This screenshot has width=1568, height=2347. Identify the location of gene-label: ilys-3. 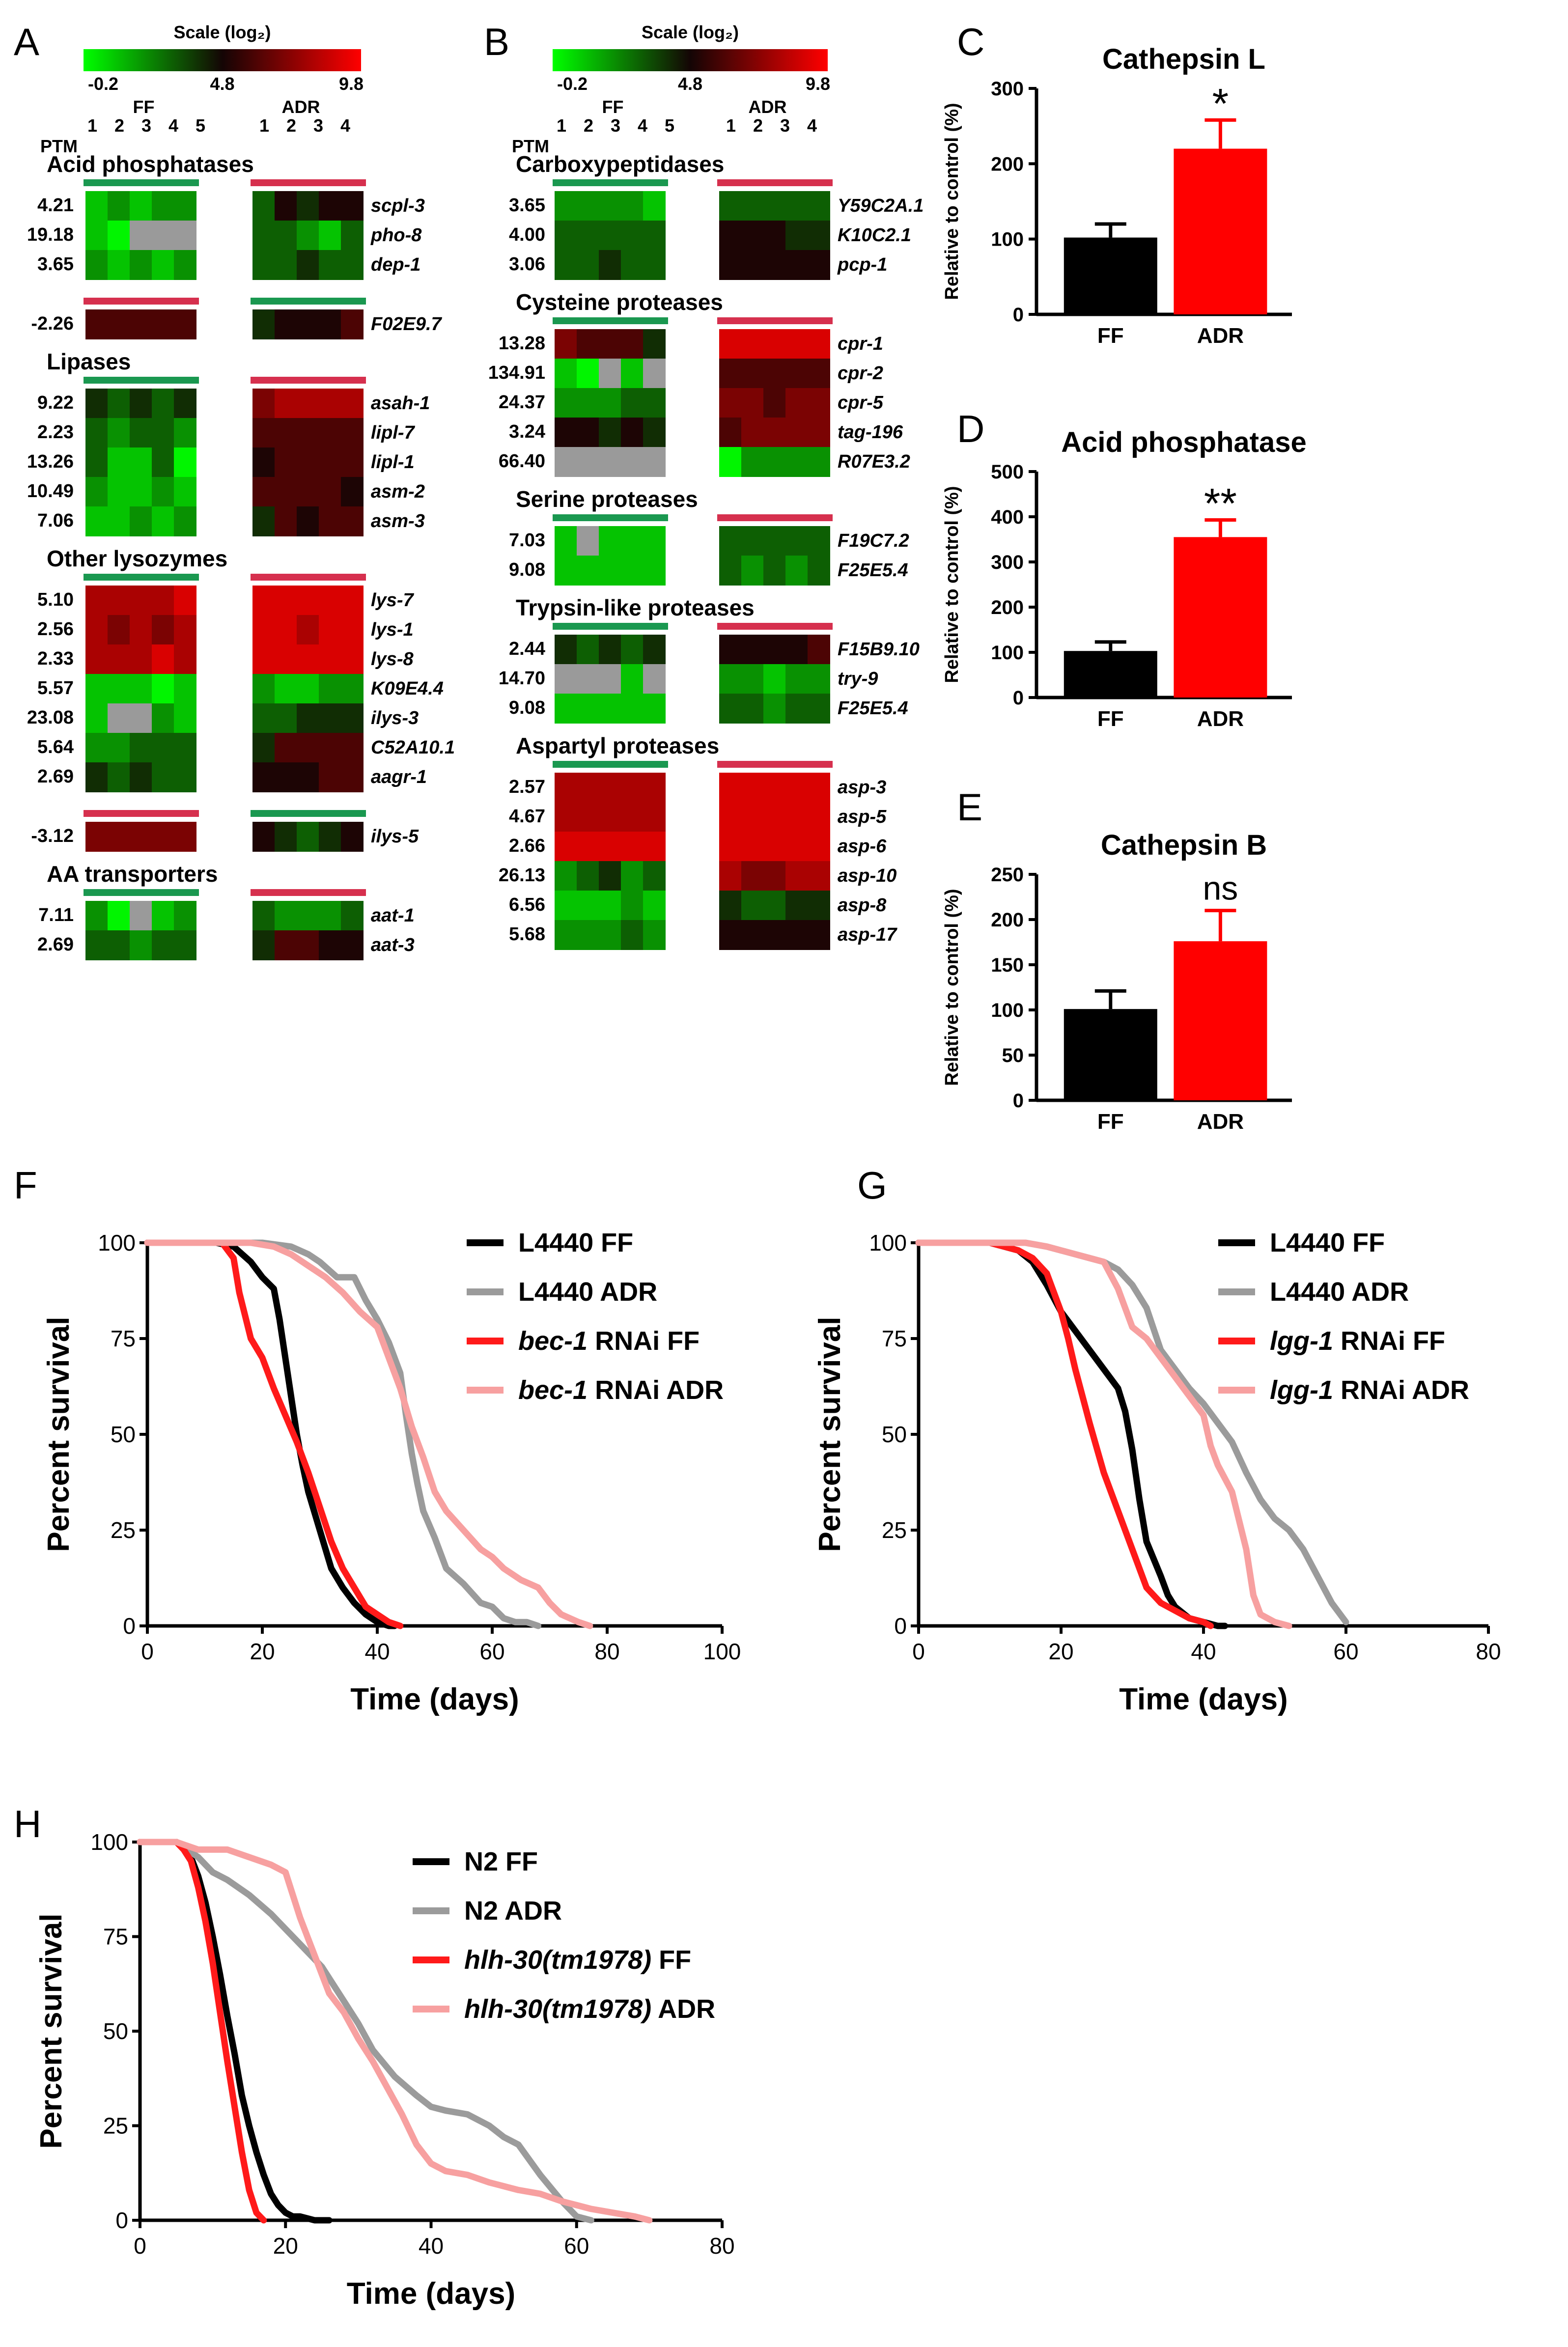
(395, 718).